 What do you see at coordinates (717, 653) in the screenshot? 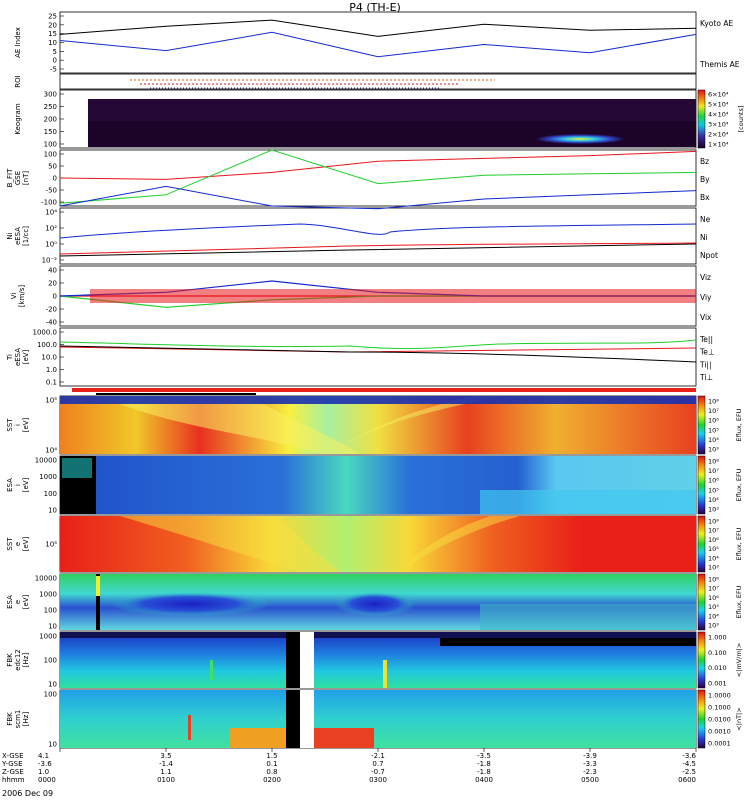
I see `colorbar-tick: 0.100` at bounding box center [717, 653].